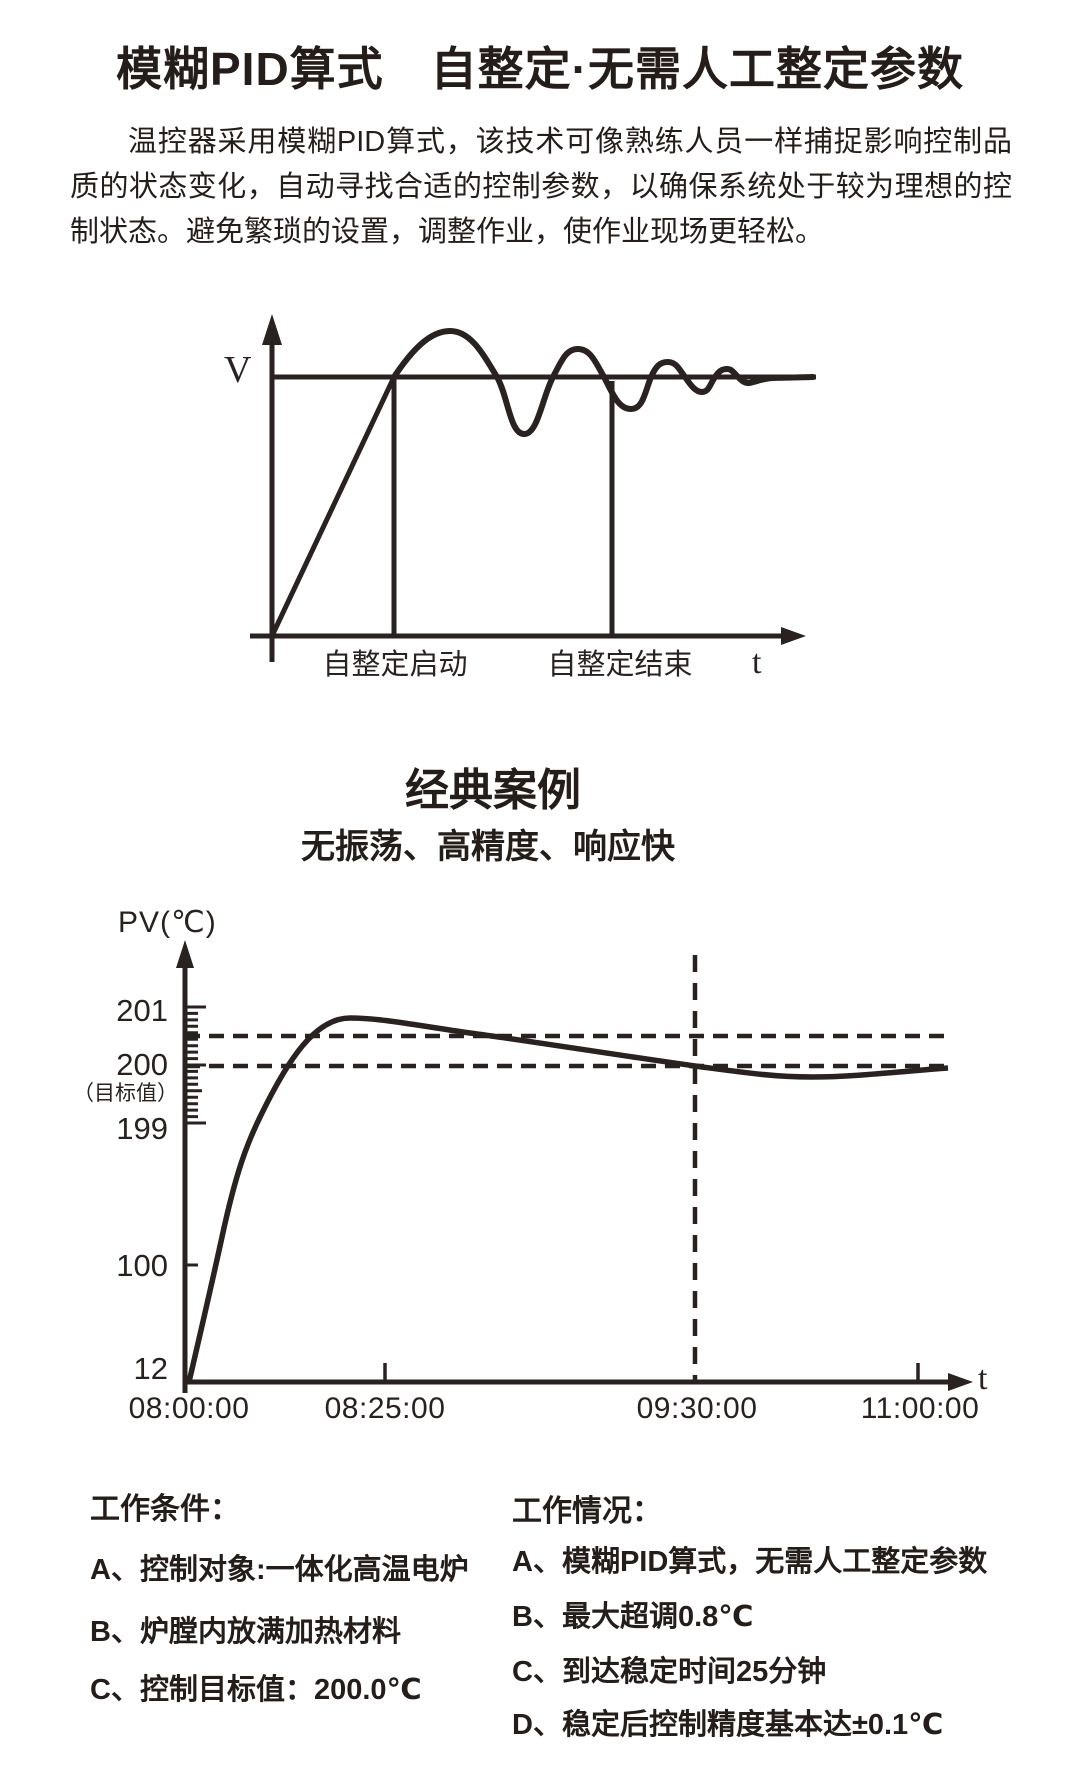 The image size is (1080, 1773). Describe the element at coordinates (142, 1265) in the screenshot. I see `ytick-100: 100` at that location.